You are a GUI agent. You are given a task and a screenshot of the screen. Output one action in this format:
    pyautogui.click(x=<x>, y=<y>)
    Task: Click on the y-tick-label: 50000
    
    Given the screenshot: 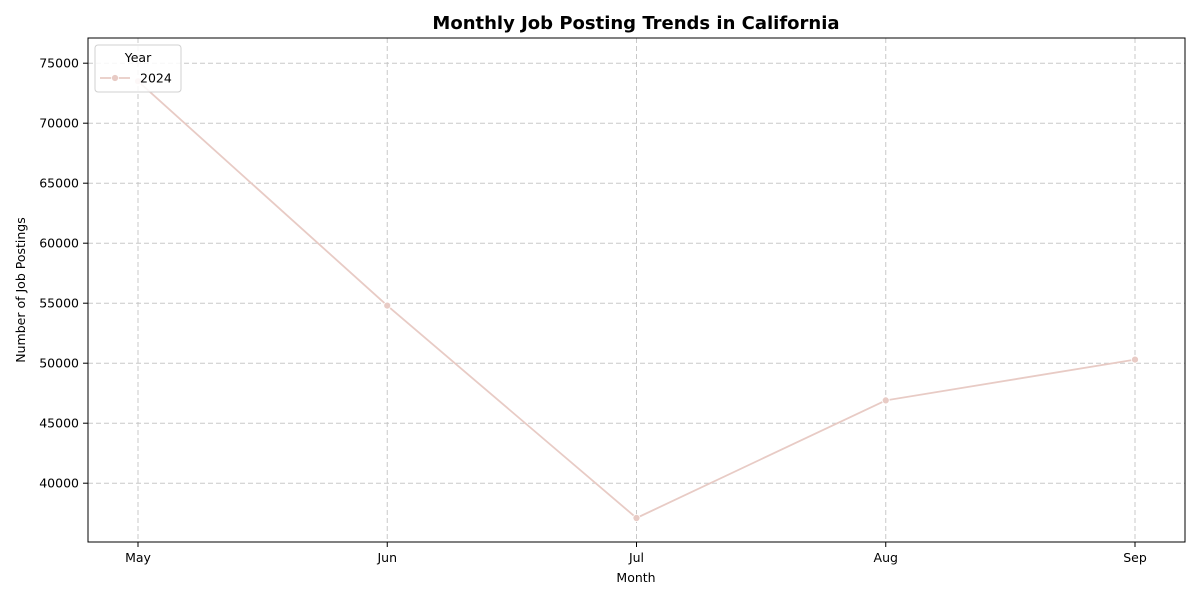 What is the action you would take?
    pyautogui.click(x=59, y=363)
    